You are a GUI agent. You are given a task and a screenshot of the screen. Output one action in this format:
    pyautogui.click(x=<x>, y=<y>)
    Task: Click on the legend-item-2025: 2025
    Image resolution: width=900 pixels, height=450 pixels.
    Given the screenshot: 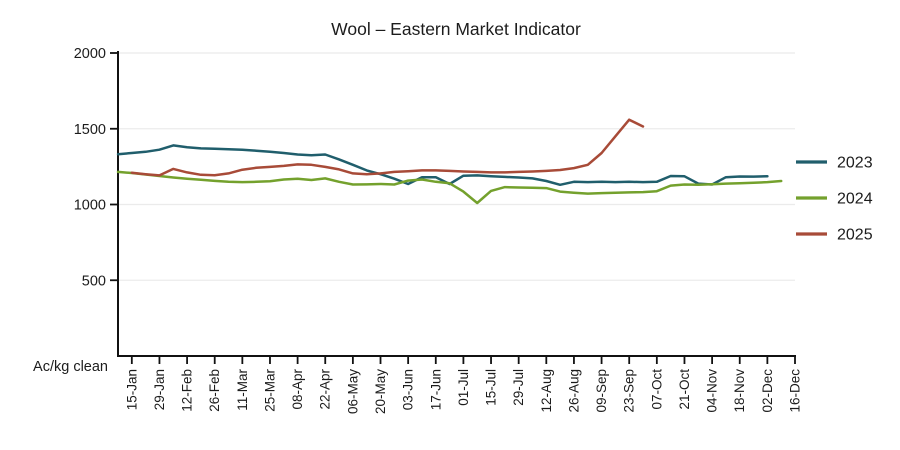 What is the action you would take?
    pyautogui.click(x=834, y=235)
    